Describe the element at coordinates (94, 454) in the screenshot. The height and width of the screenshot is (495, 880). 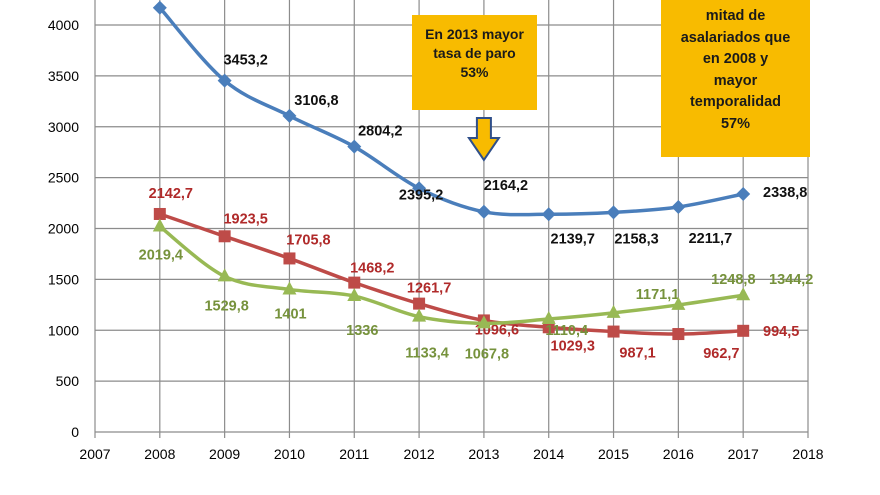
I see `x-tick-label: 2007` at that location.